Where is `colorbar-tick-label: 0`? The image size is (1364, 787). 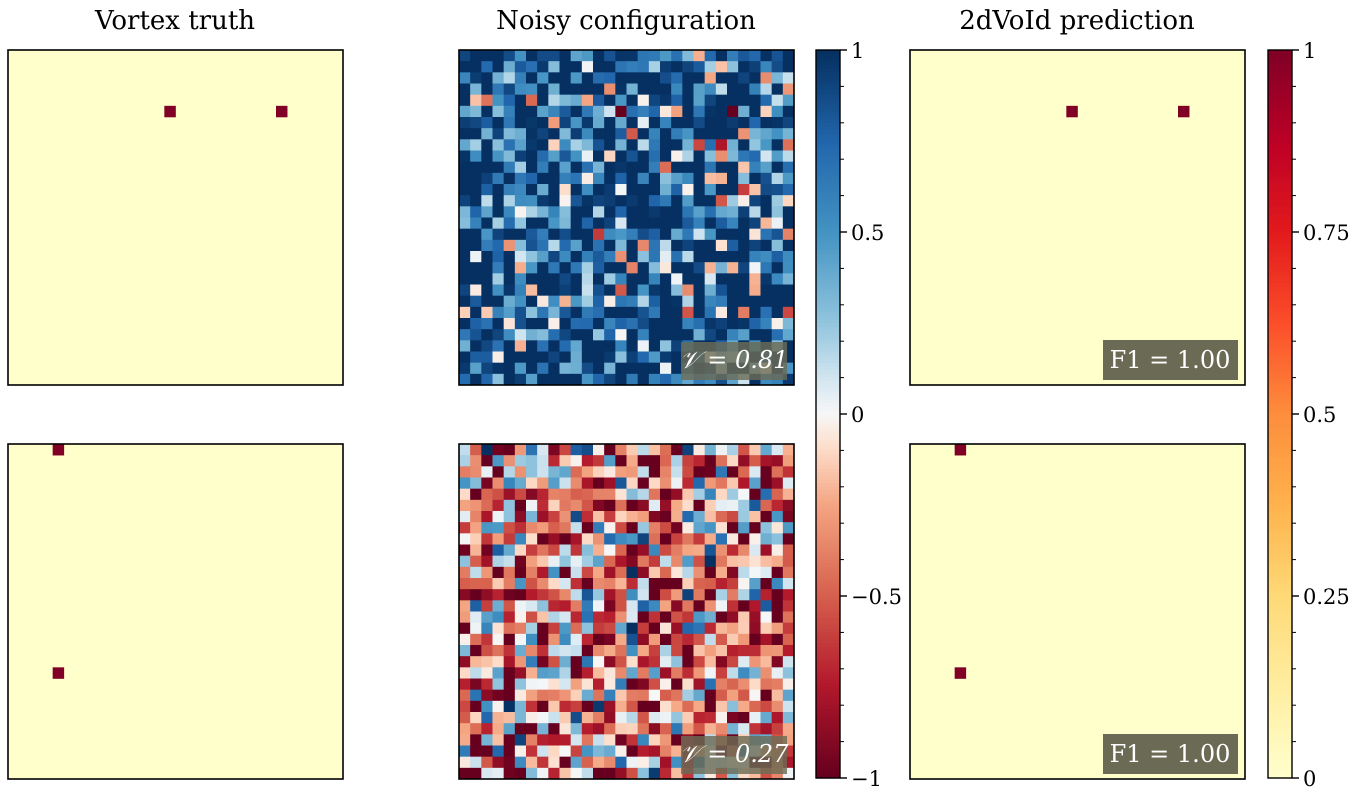 colorbar-tick-label: 0 is located at coordinates (1309, 777).